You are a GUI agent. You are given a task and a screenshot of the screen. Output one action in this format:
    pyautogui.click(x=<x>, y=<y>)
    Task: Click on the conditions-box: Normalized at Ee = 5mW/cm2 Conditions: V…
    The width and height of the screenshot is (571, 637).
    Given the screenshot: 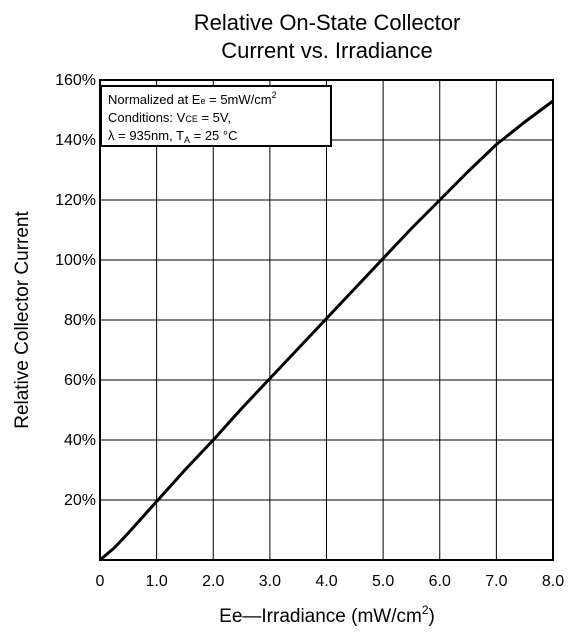 What is the action you would take?
    pyautogui.click(x=216, y=116)
    